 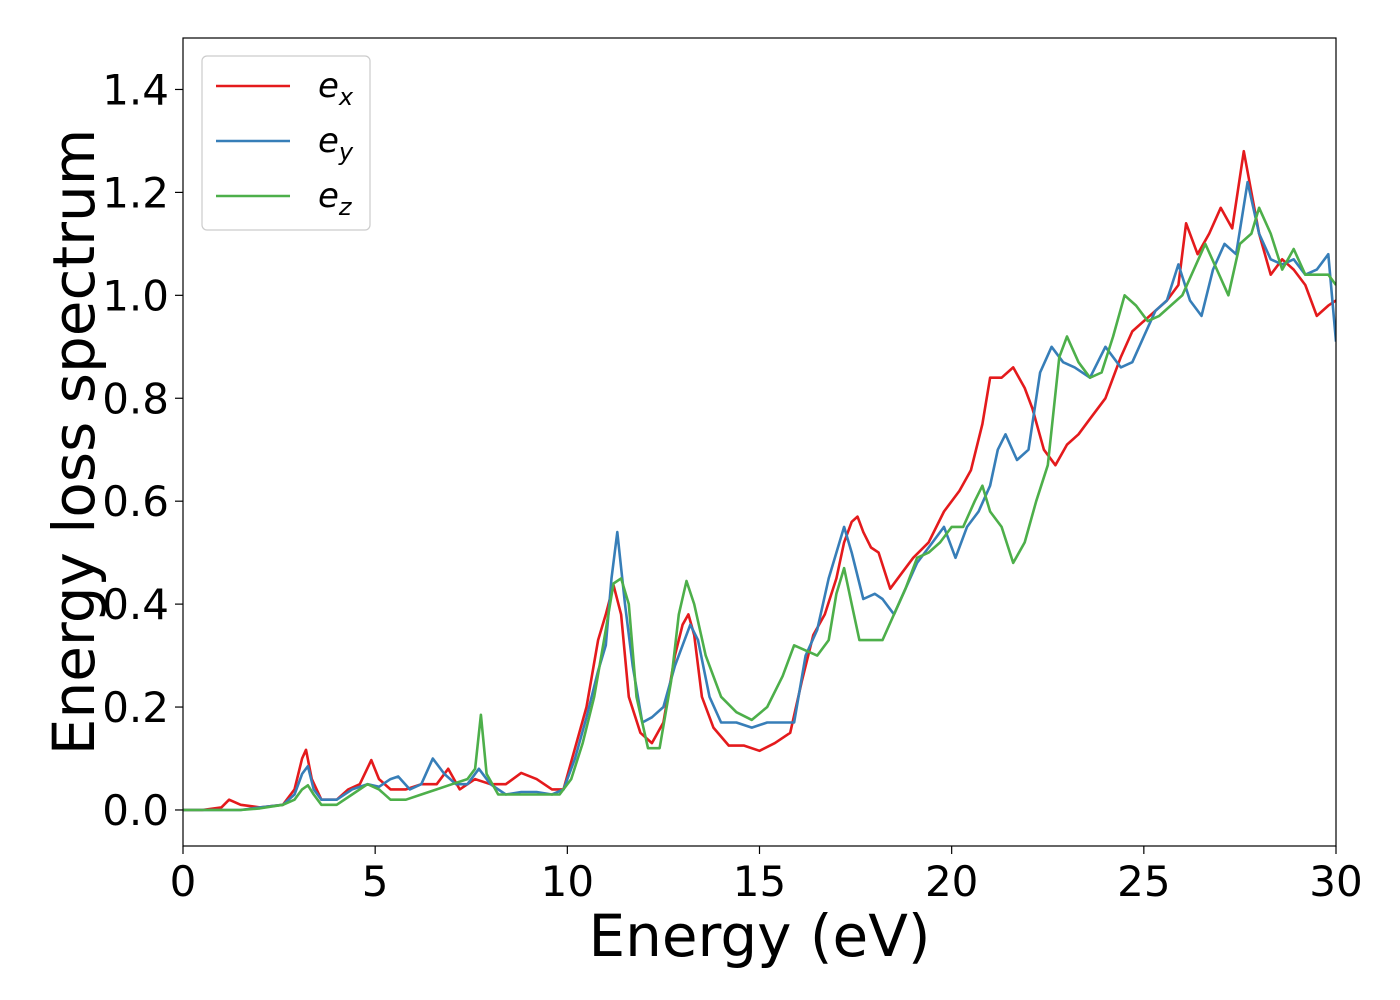 What do you see at coordinates (759, 936) in the screenshot?
I see `x-axis-label: Energy (eV)` at bounding box center [759, 936].